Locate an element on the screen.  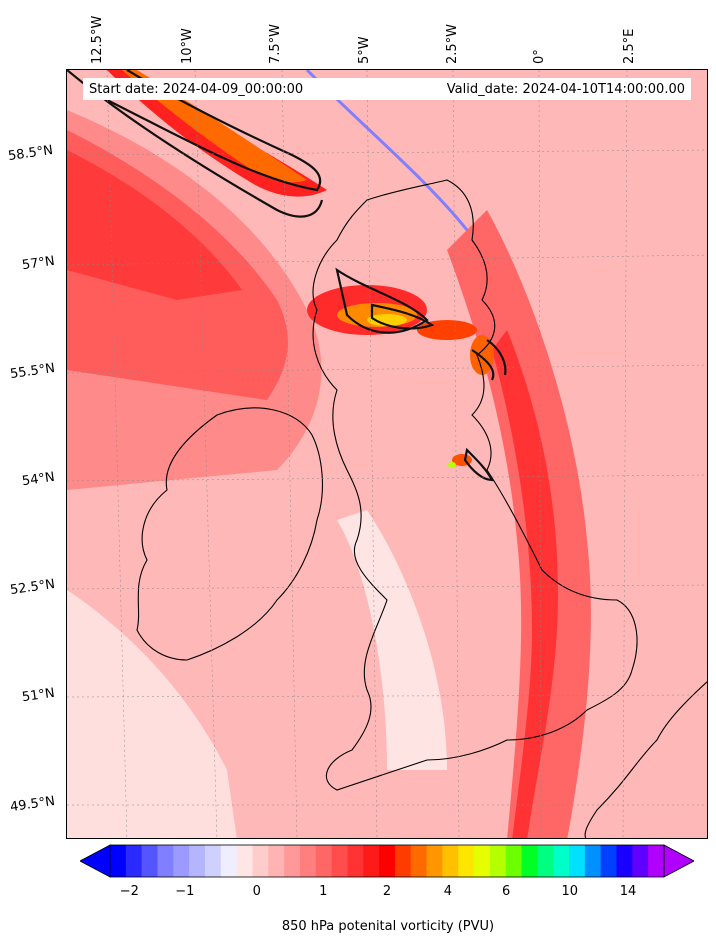
pv-band-east is located at coordinates (519, 524).